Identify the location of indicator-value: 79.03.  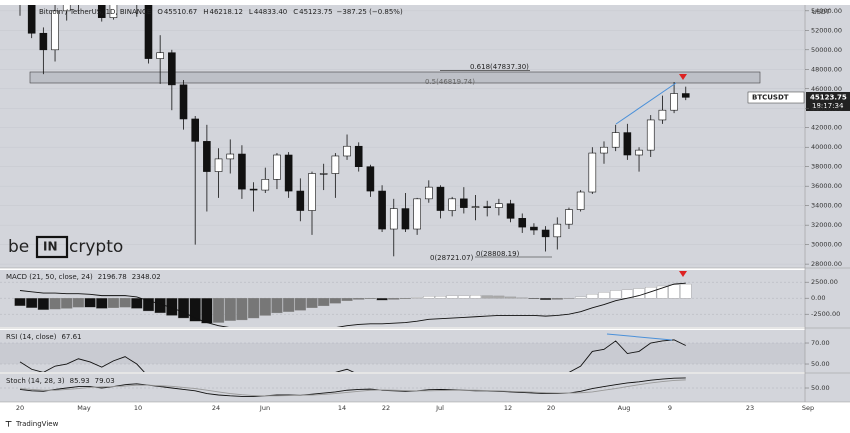
(105, 381).